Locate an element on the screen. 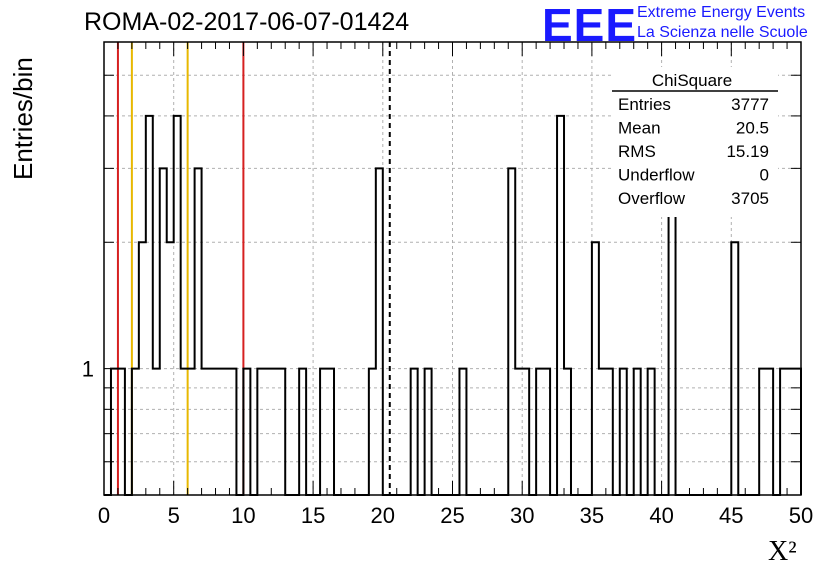  x-tick-label: 15 is located at coordinates (313, 515).